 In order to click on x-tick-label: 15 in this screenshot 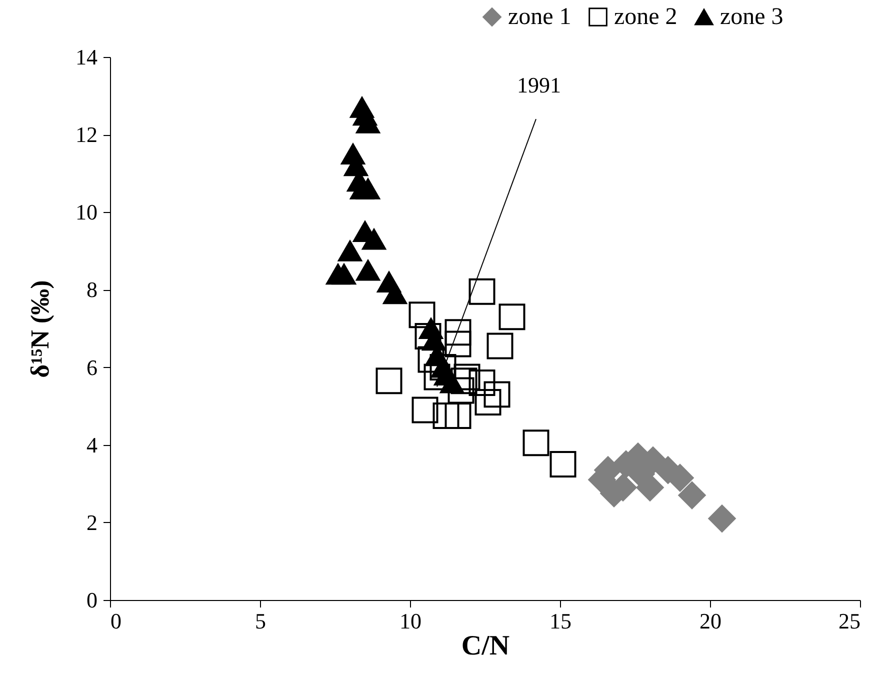, I will do `click(561, 621)`.